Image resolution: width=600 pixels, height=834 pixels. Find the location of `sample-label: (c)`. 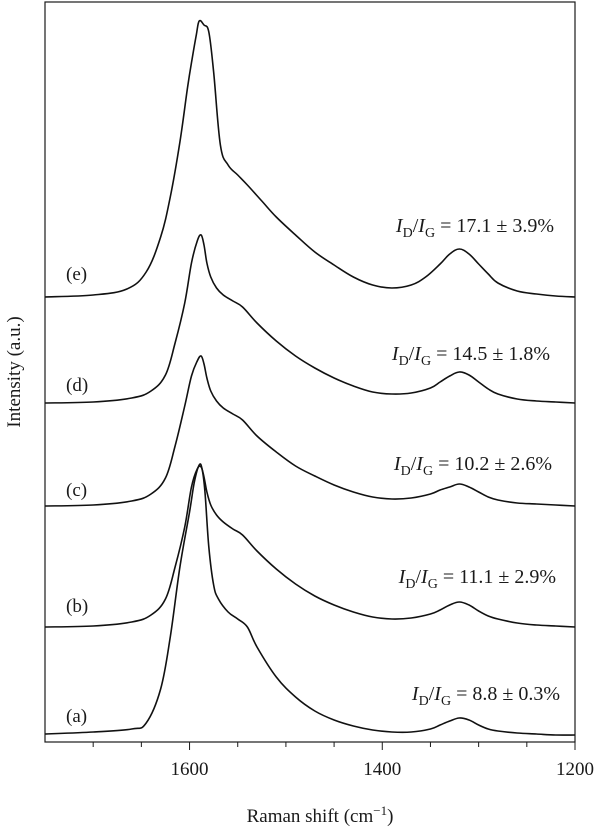

sample-label: (c) is located at coordinates (76, 490).